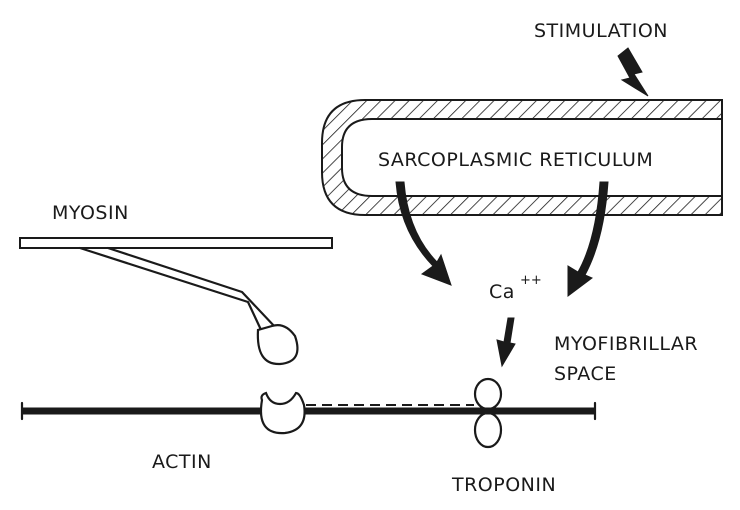 The height and width of the screenshot is (510, 740). I want to click on myosin-label: MYOSIN, so click(90, 213).